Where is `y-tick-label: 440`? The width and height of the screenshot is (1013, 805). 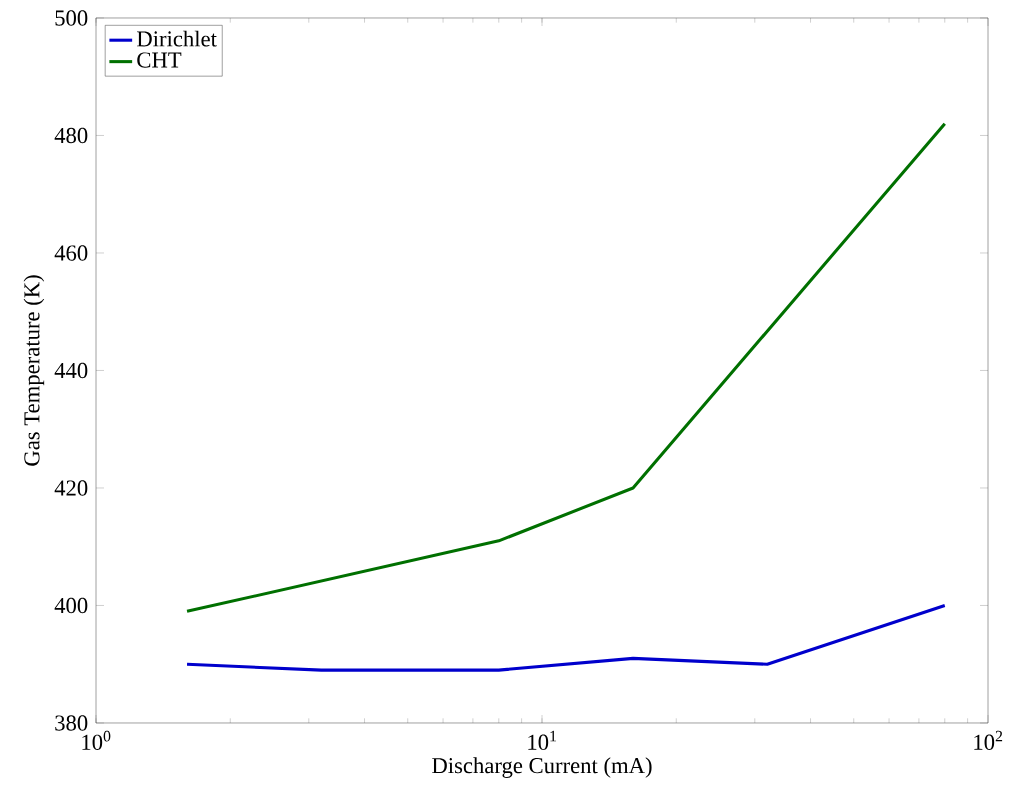 y-tick-label: 440 is located at coordinates (71, 370).